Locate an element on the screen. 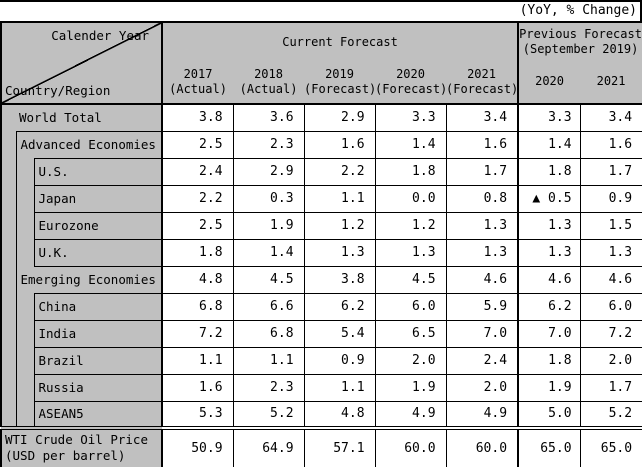 This screenshot has width=642, height=467. value-cell: 50.9 is located at coordinates (197, 446).